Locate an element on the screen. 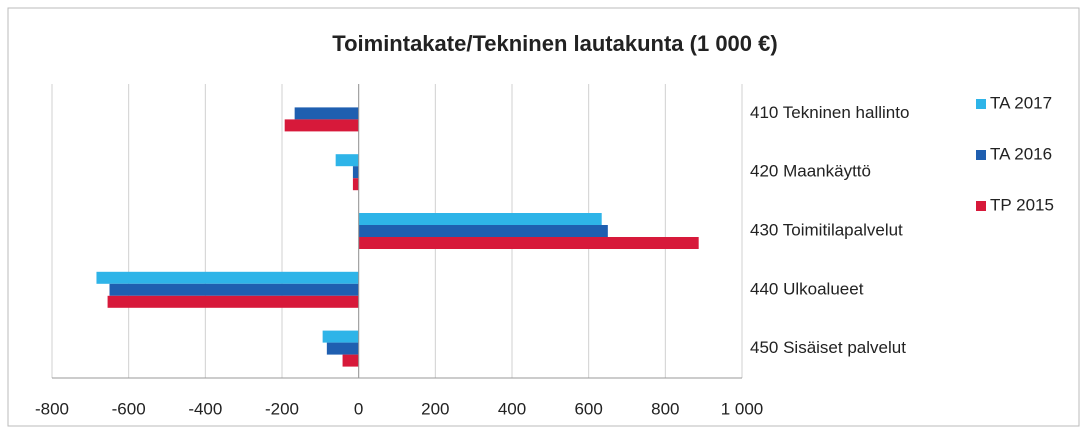 The width and height of the screenshot is (1087, 432). x-tick-label: -400 is located at coordinates (205, 408).